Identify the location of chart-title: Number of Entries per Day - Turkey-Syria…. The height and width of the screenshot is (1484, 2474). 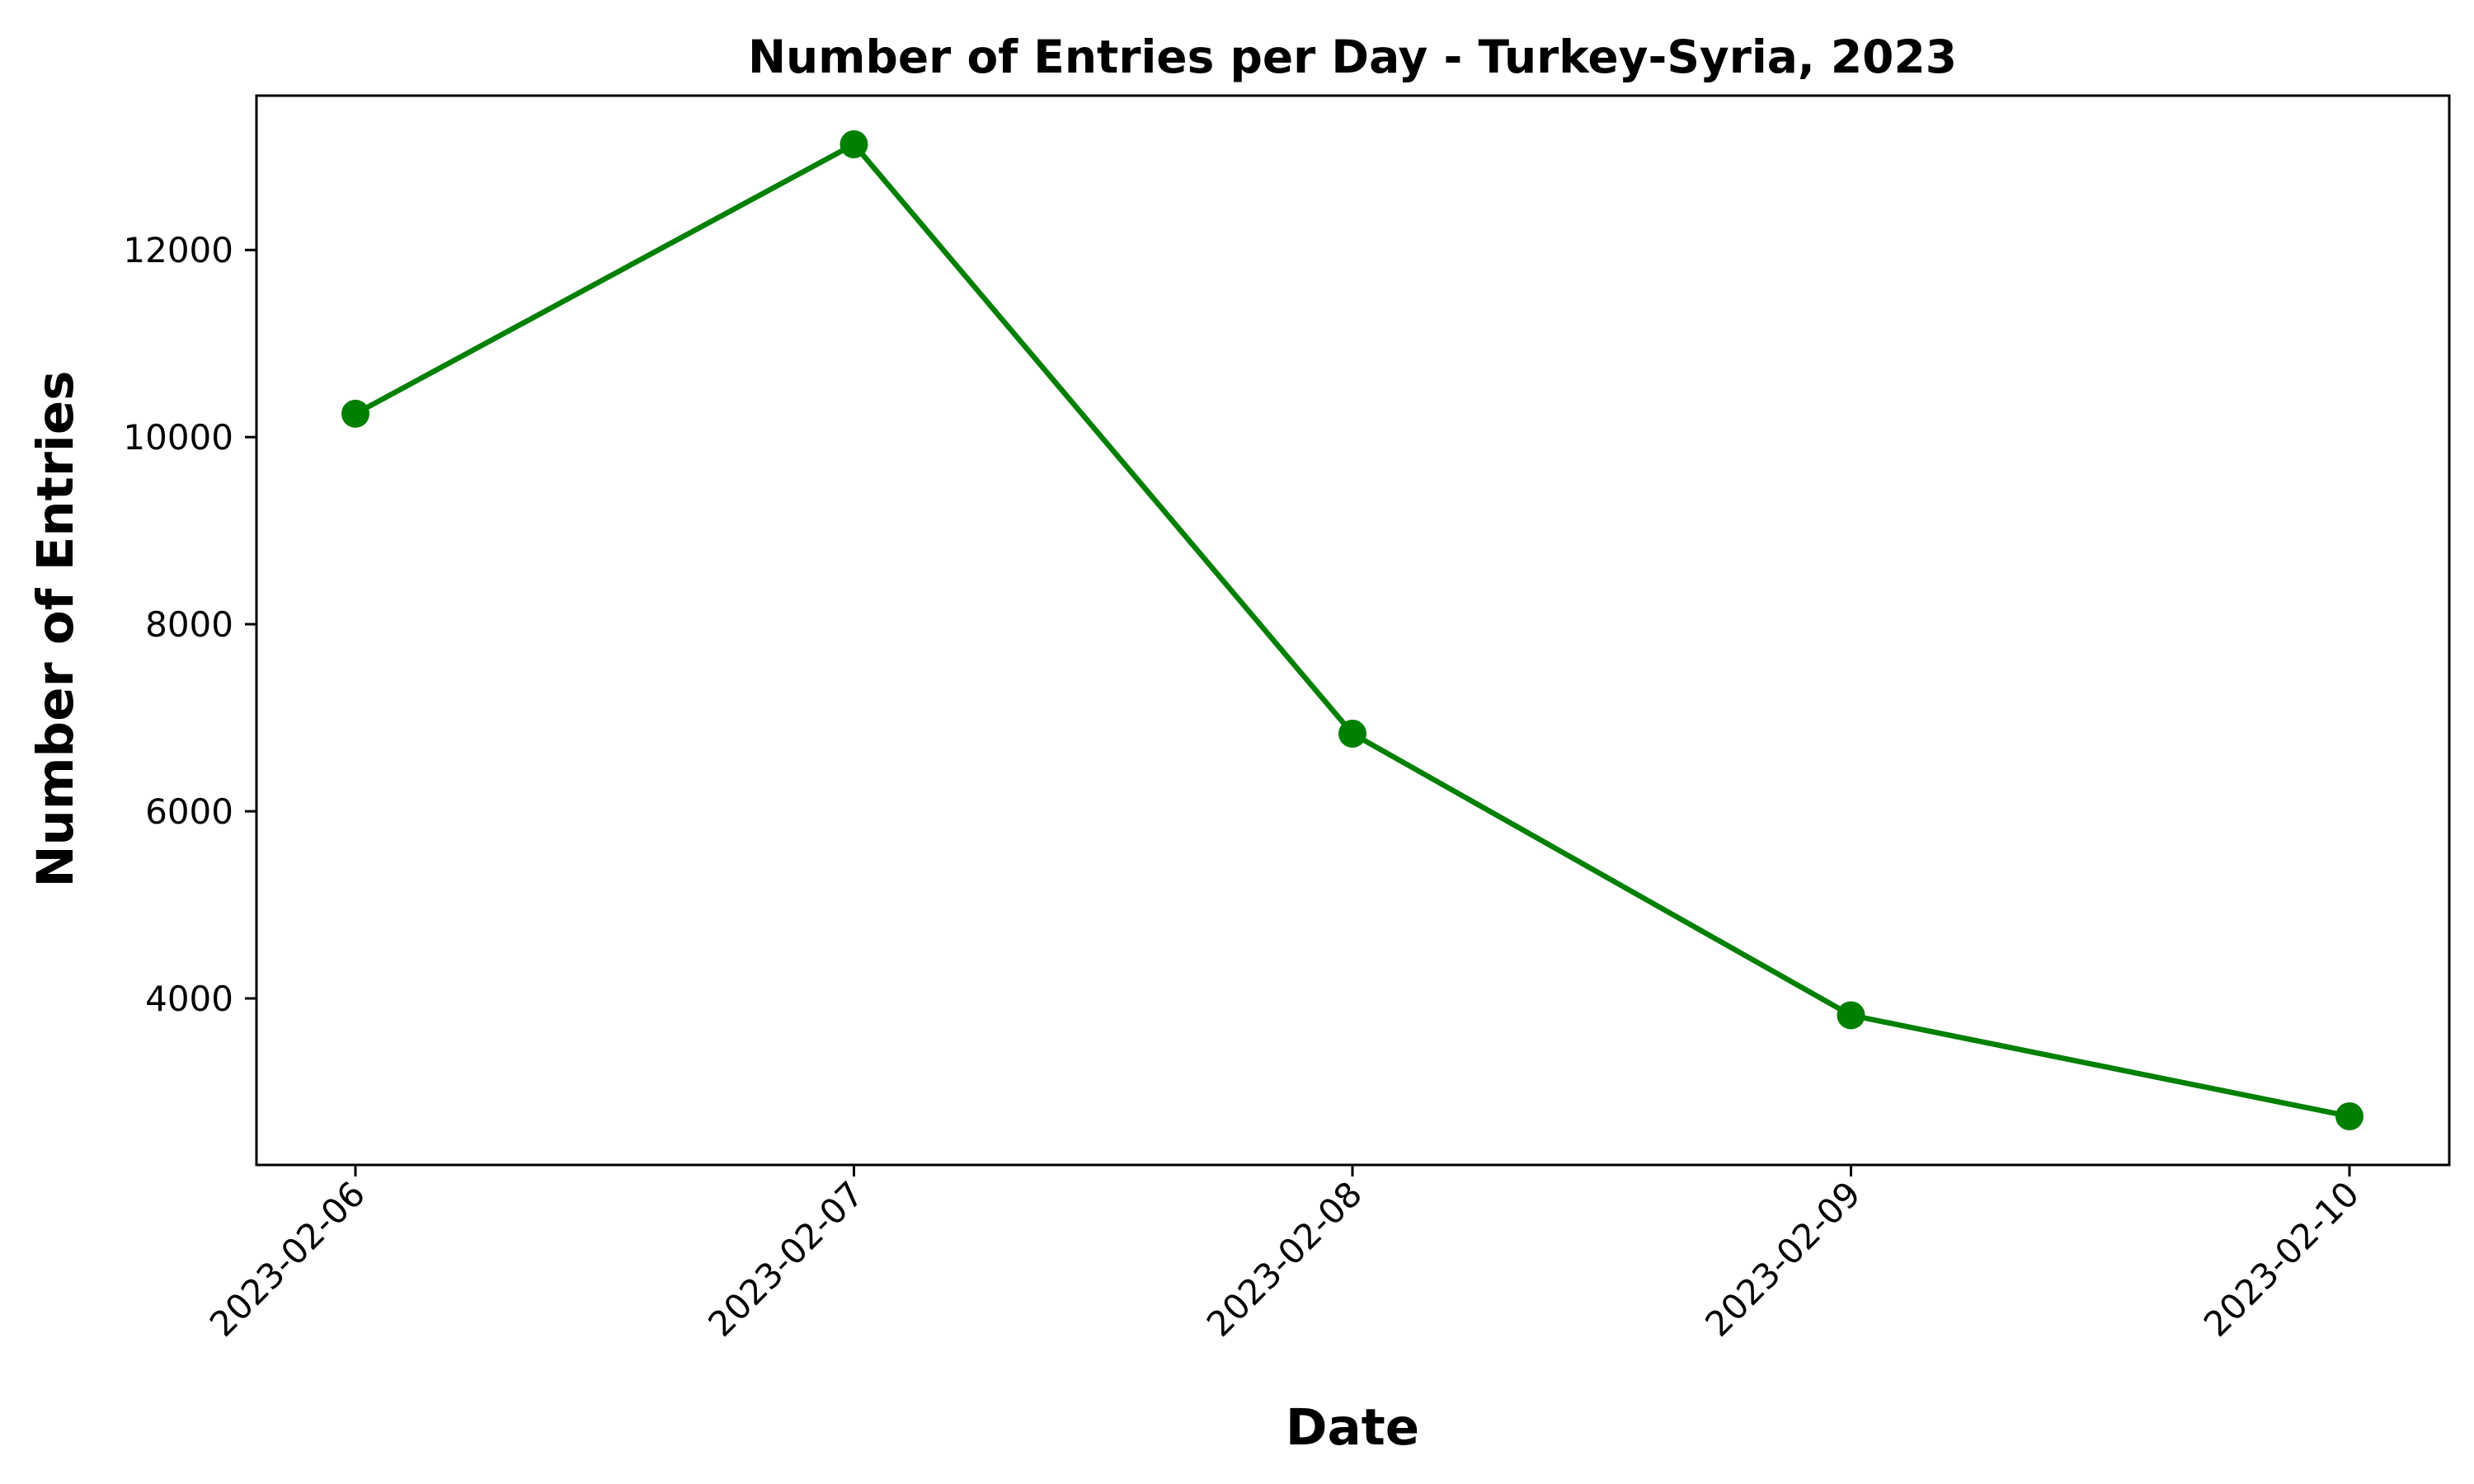
(1352, 57).